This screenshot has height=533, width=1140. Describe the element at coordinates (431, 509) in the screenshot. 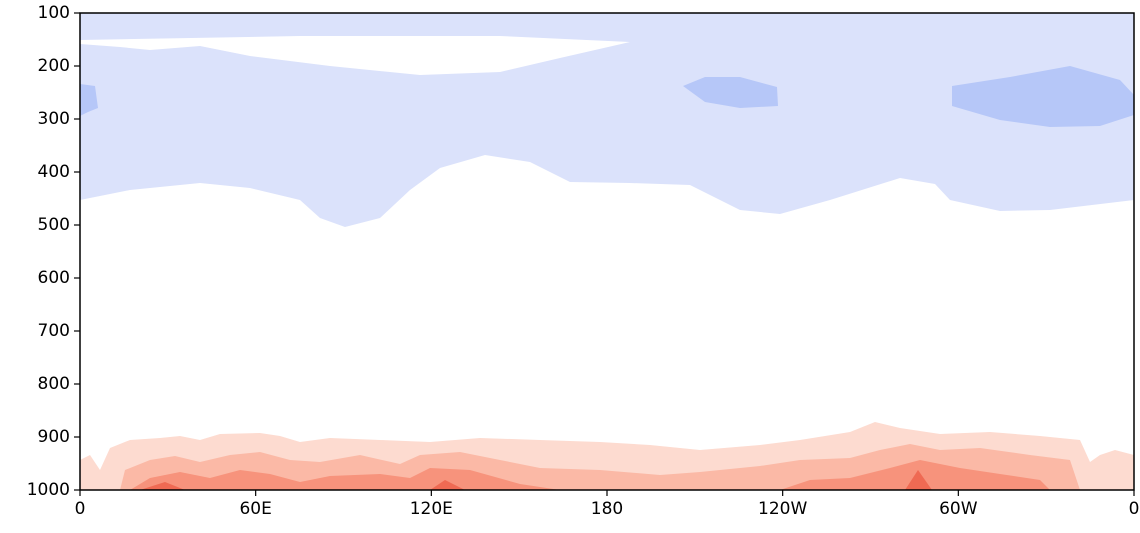

I see `x-tick-label: 120E` at that location.